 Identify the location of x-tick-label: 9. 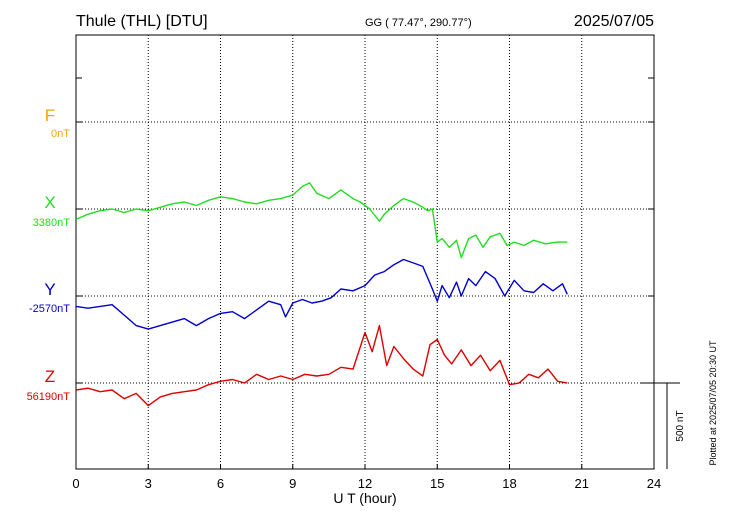
(292, 483).